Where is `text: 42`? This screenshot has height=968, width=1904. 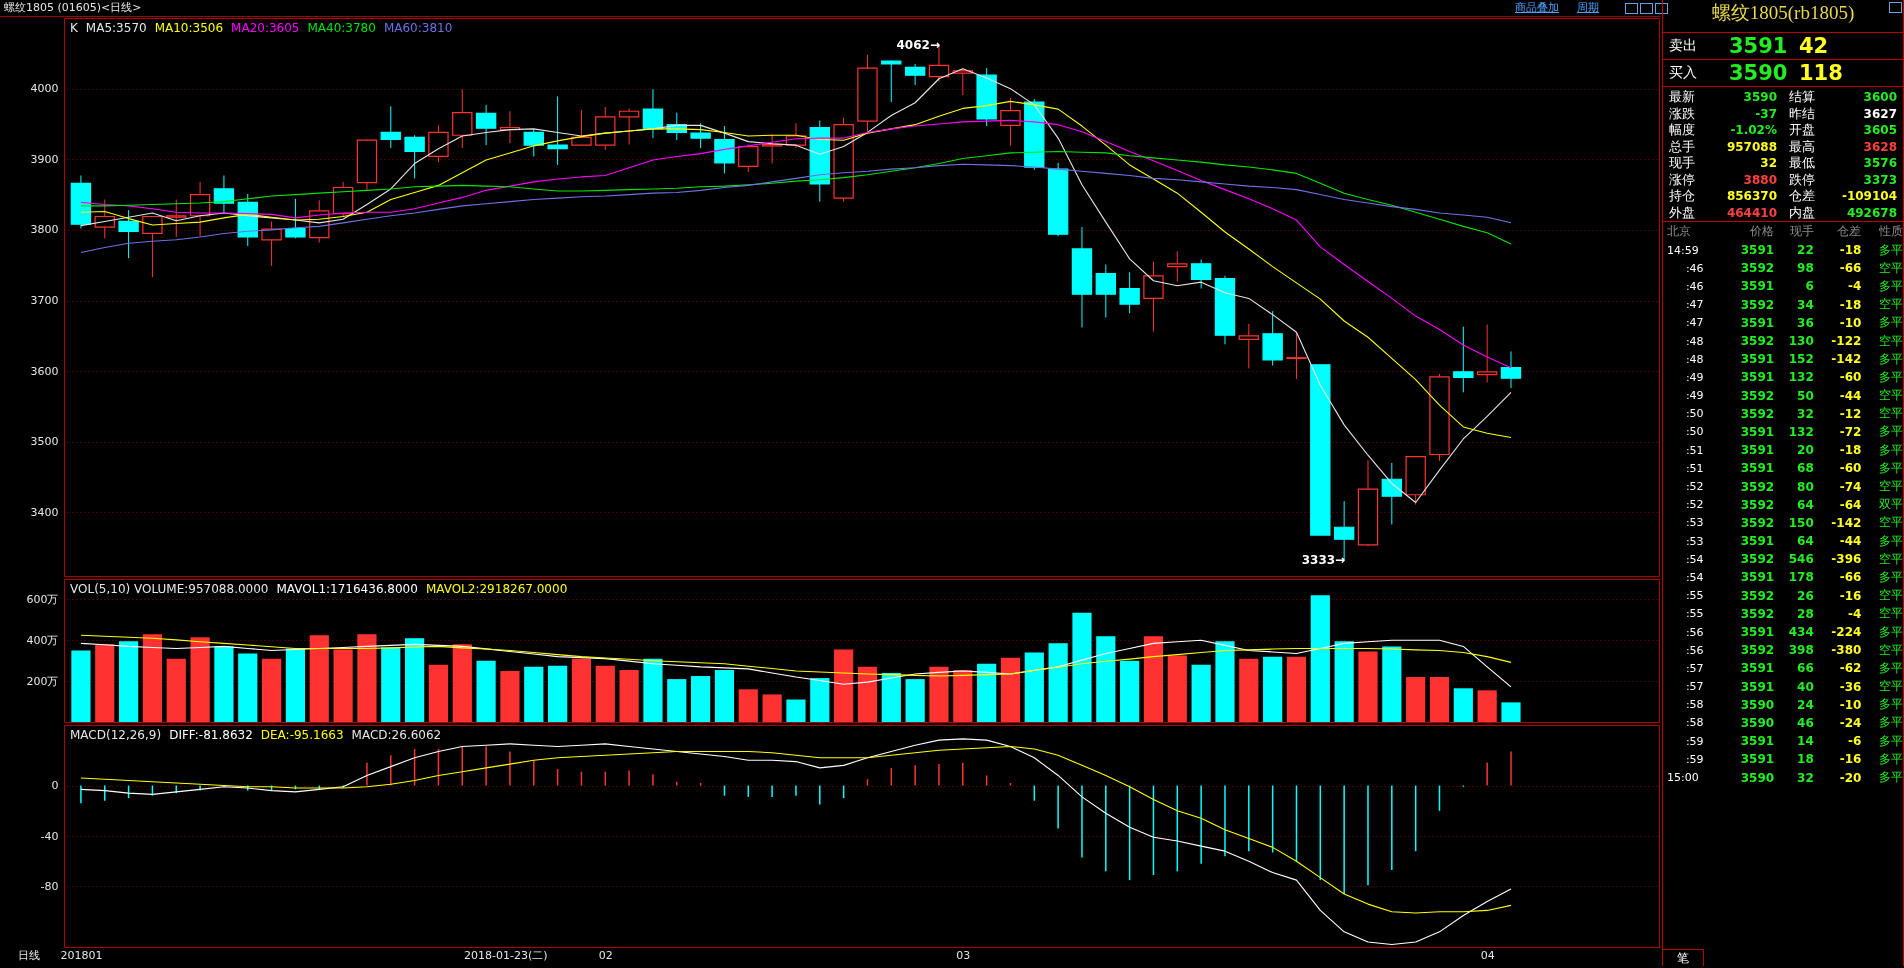
text: 42 is located at coordinates (1814, 46).